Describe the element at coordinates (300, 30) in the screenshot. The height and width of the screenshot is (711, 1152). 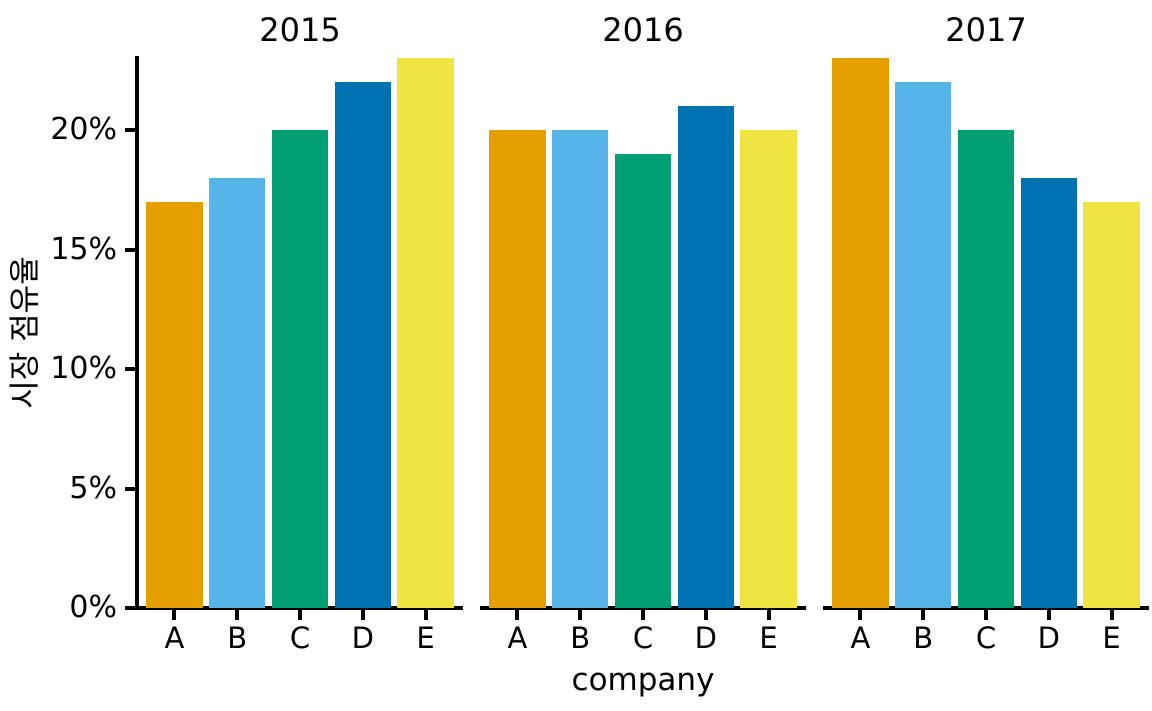
I see `facet-title-2015: 2015` at that location.